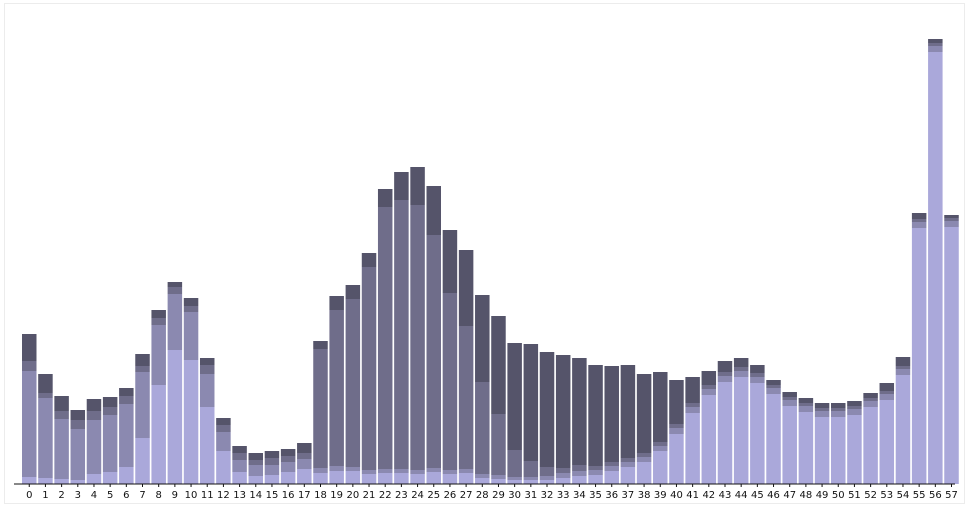 This screenshot has width=969, height=508. Describe the element at coordinates (45, 495) in the screenshot. I see `x-tick-label: 1` at that location.